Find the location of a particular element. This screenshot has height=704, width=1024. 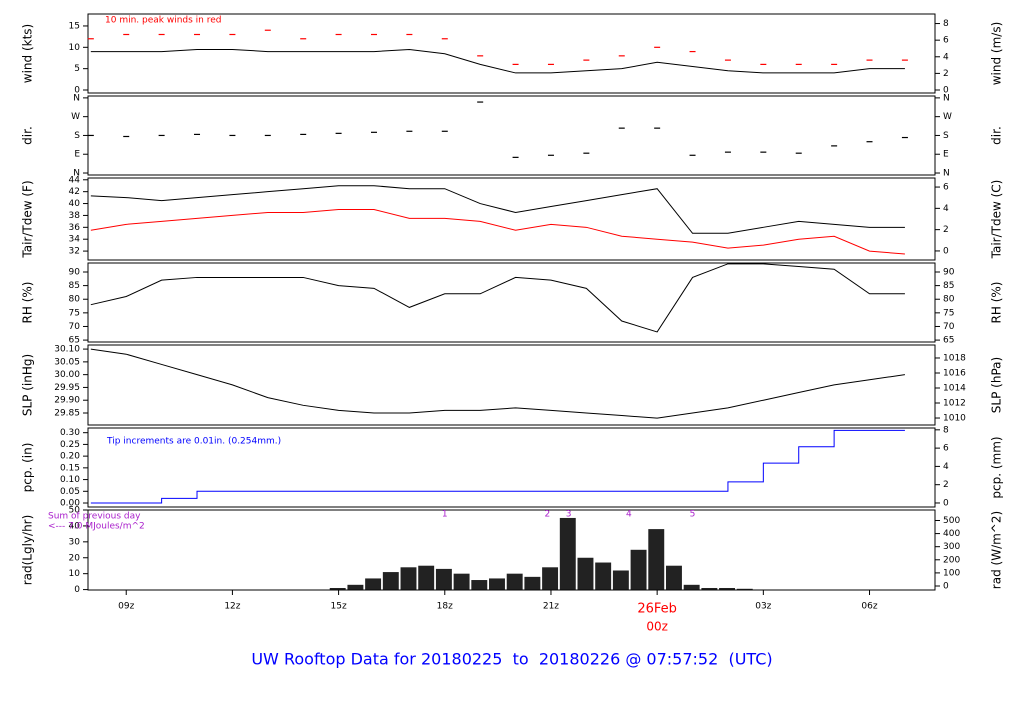

annotation: Tip increments are 0.01in. (0.254mm.) is located at coordinates (193, 442).